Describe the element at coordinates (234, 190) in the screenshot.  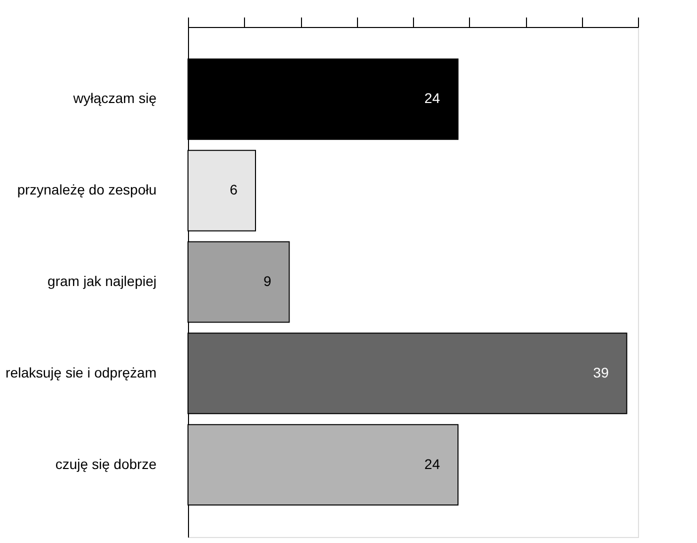
I see `data-label: 6` at that location.